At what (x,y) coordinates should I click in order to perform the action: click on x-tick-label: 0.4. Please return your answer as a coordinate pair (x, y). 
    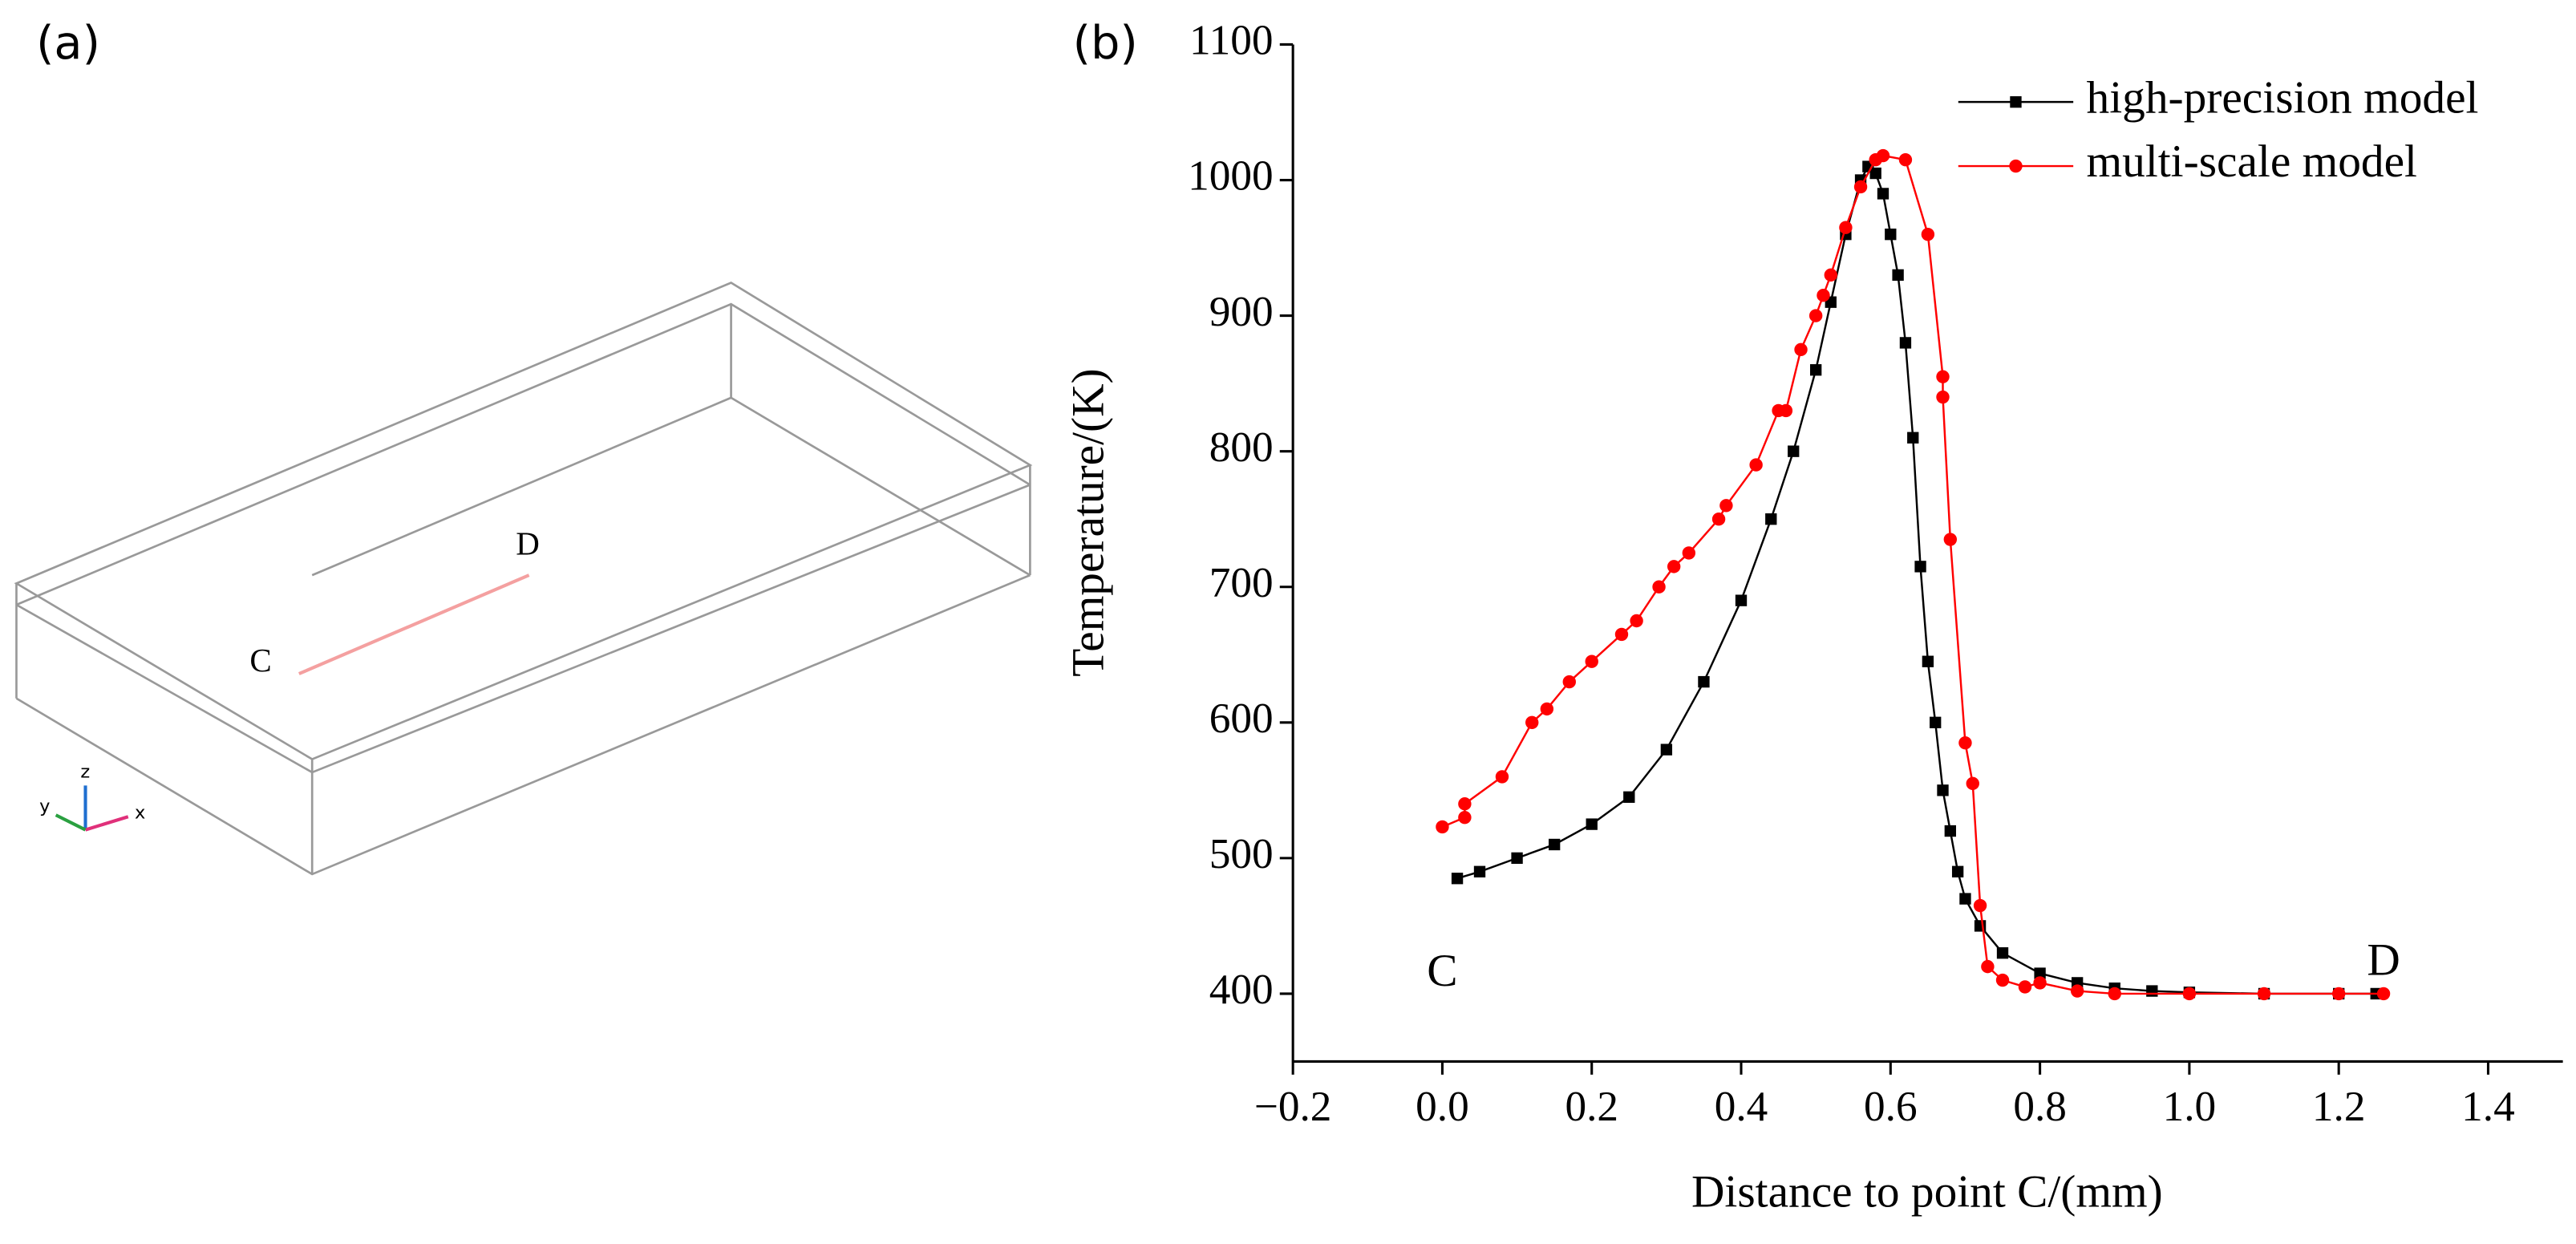
    Looking at the image, I should click on (1742, 1106).